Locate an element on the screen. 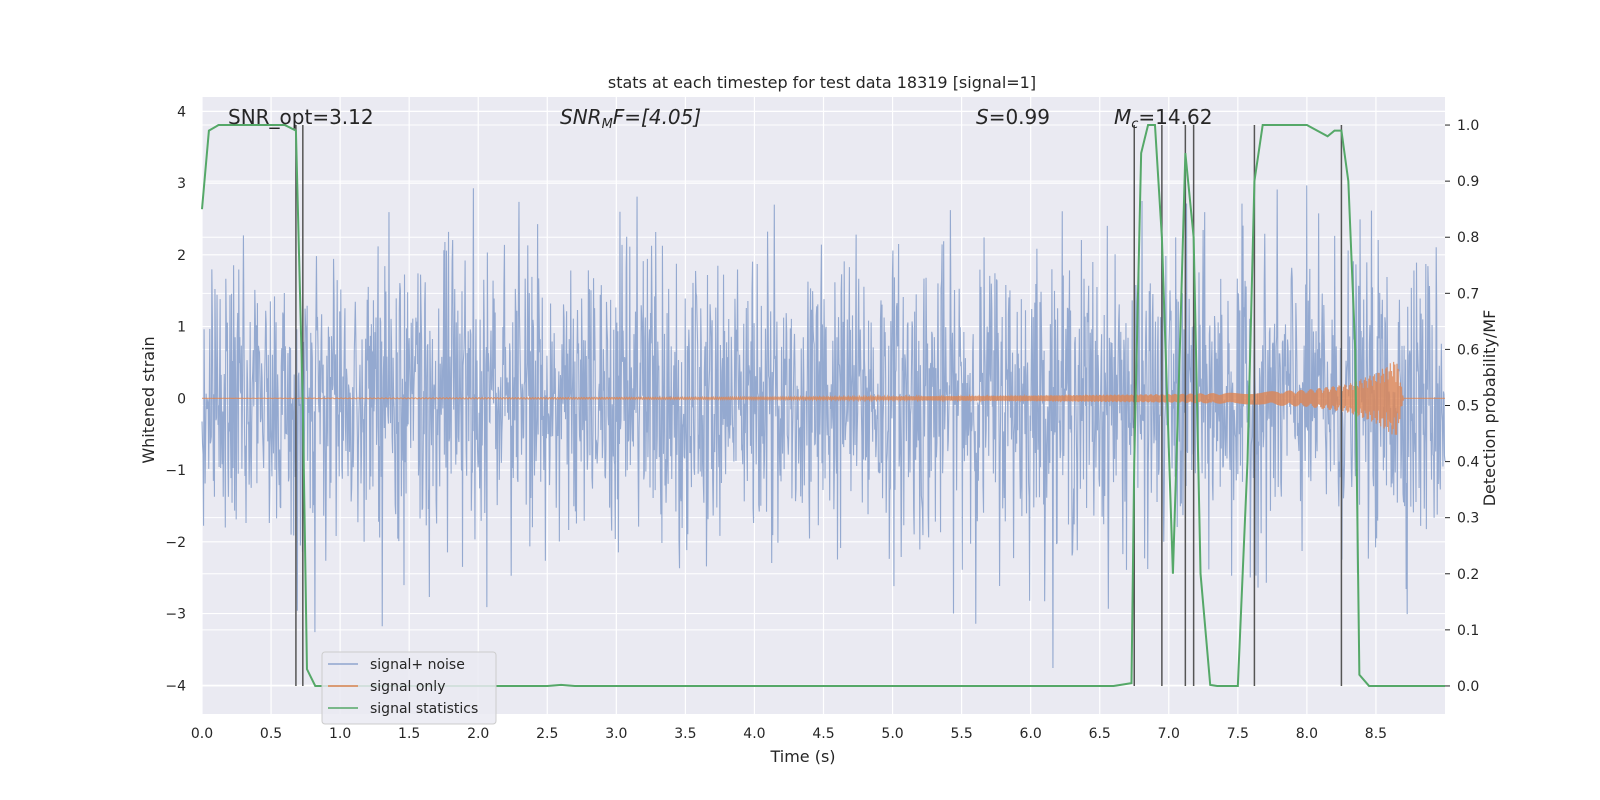 This screenshot has height=800, width=1600. y-right-tick-label: 0.9 is located at coordinates (1468, 182).